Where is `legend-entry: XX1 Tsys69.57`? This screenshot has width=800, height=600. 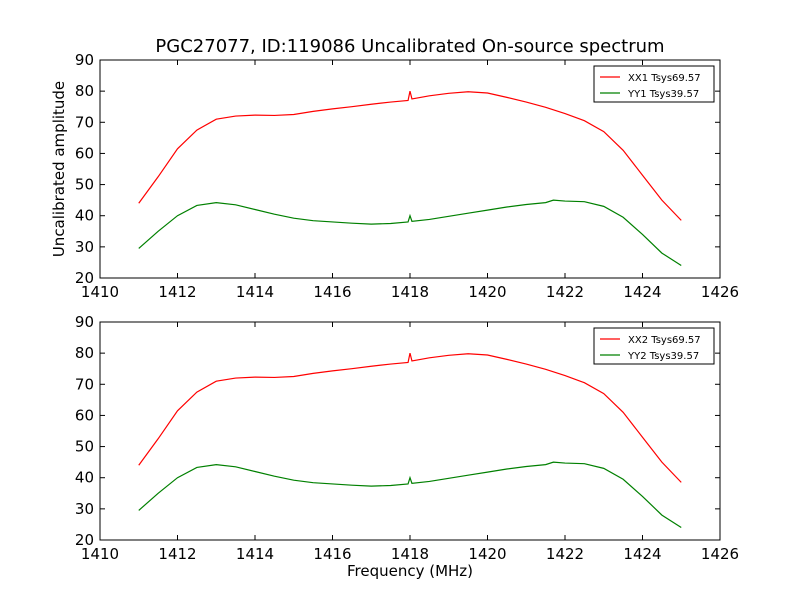
legend-entry: XX1 Tsys69.57 is located at coordinates (664, 78).